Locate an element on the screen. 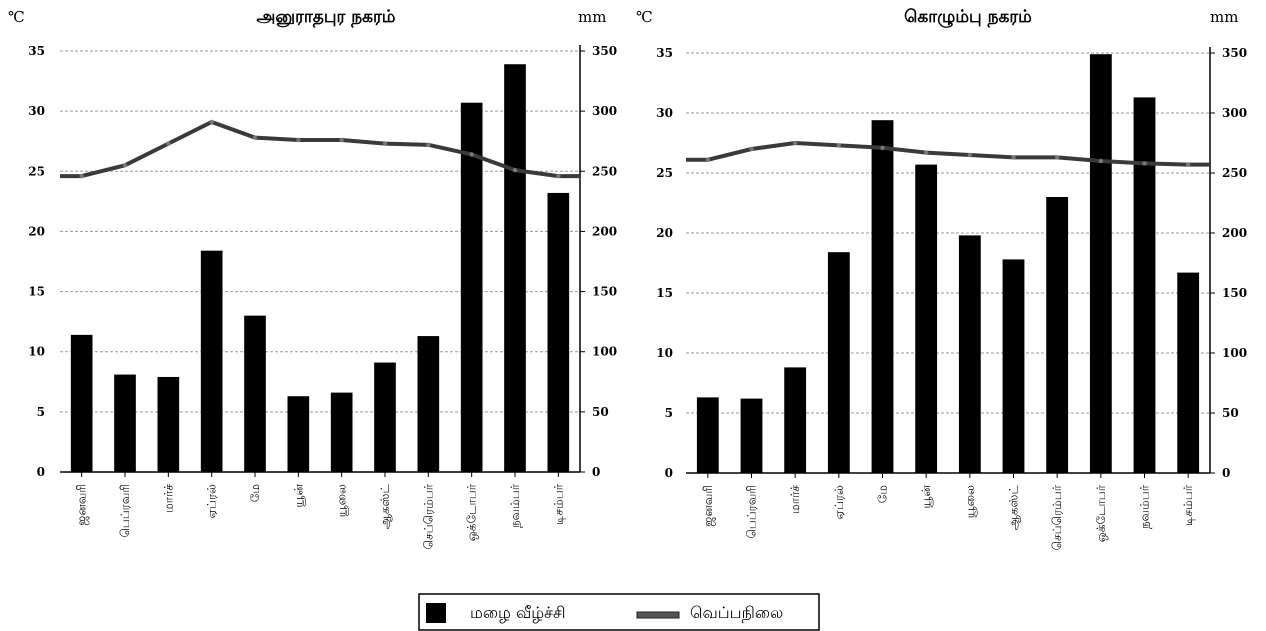 The image size is (1266, 631). legend-label-temperature: வெப்பநிலை is located at coordinates (736, 612).